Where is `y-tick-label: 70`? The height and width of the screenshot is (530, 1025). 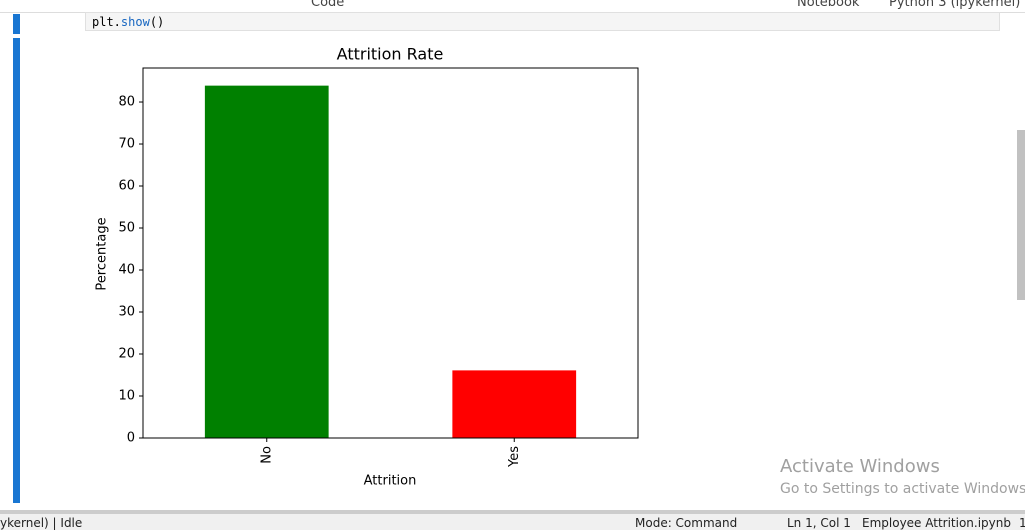
y-tick-label: 70 is located at coordinates (126, 144).